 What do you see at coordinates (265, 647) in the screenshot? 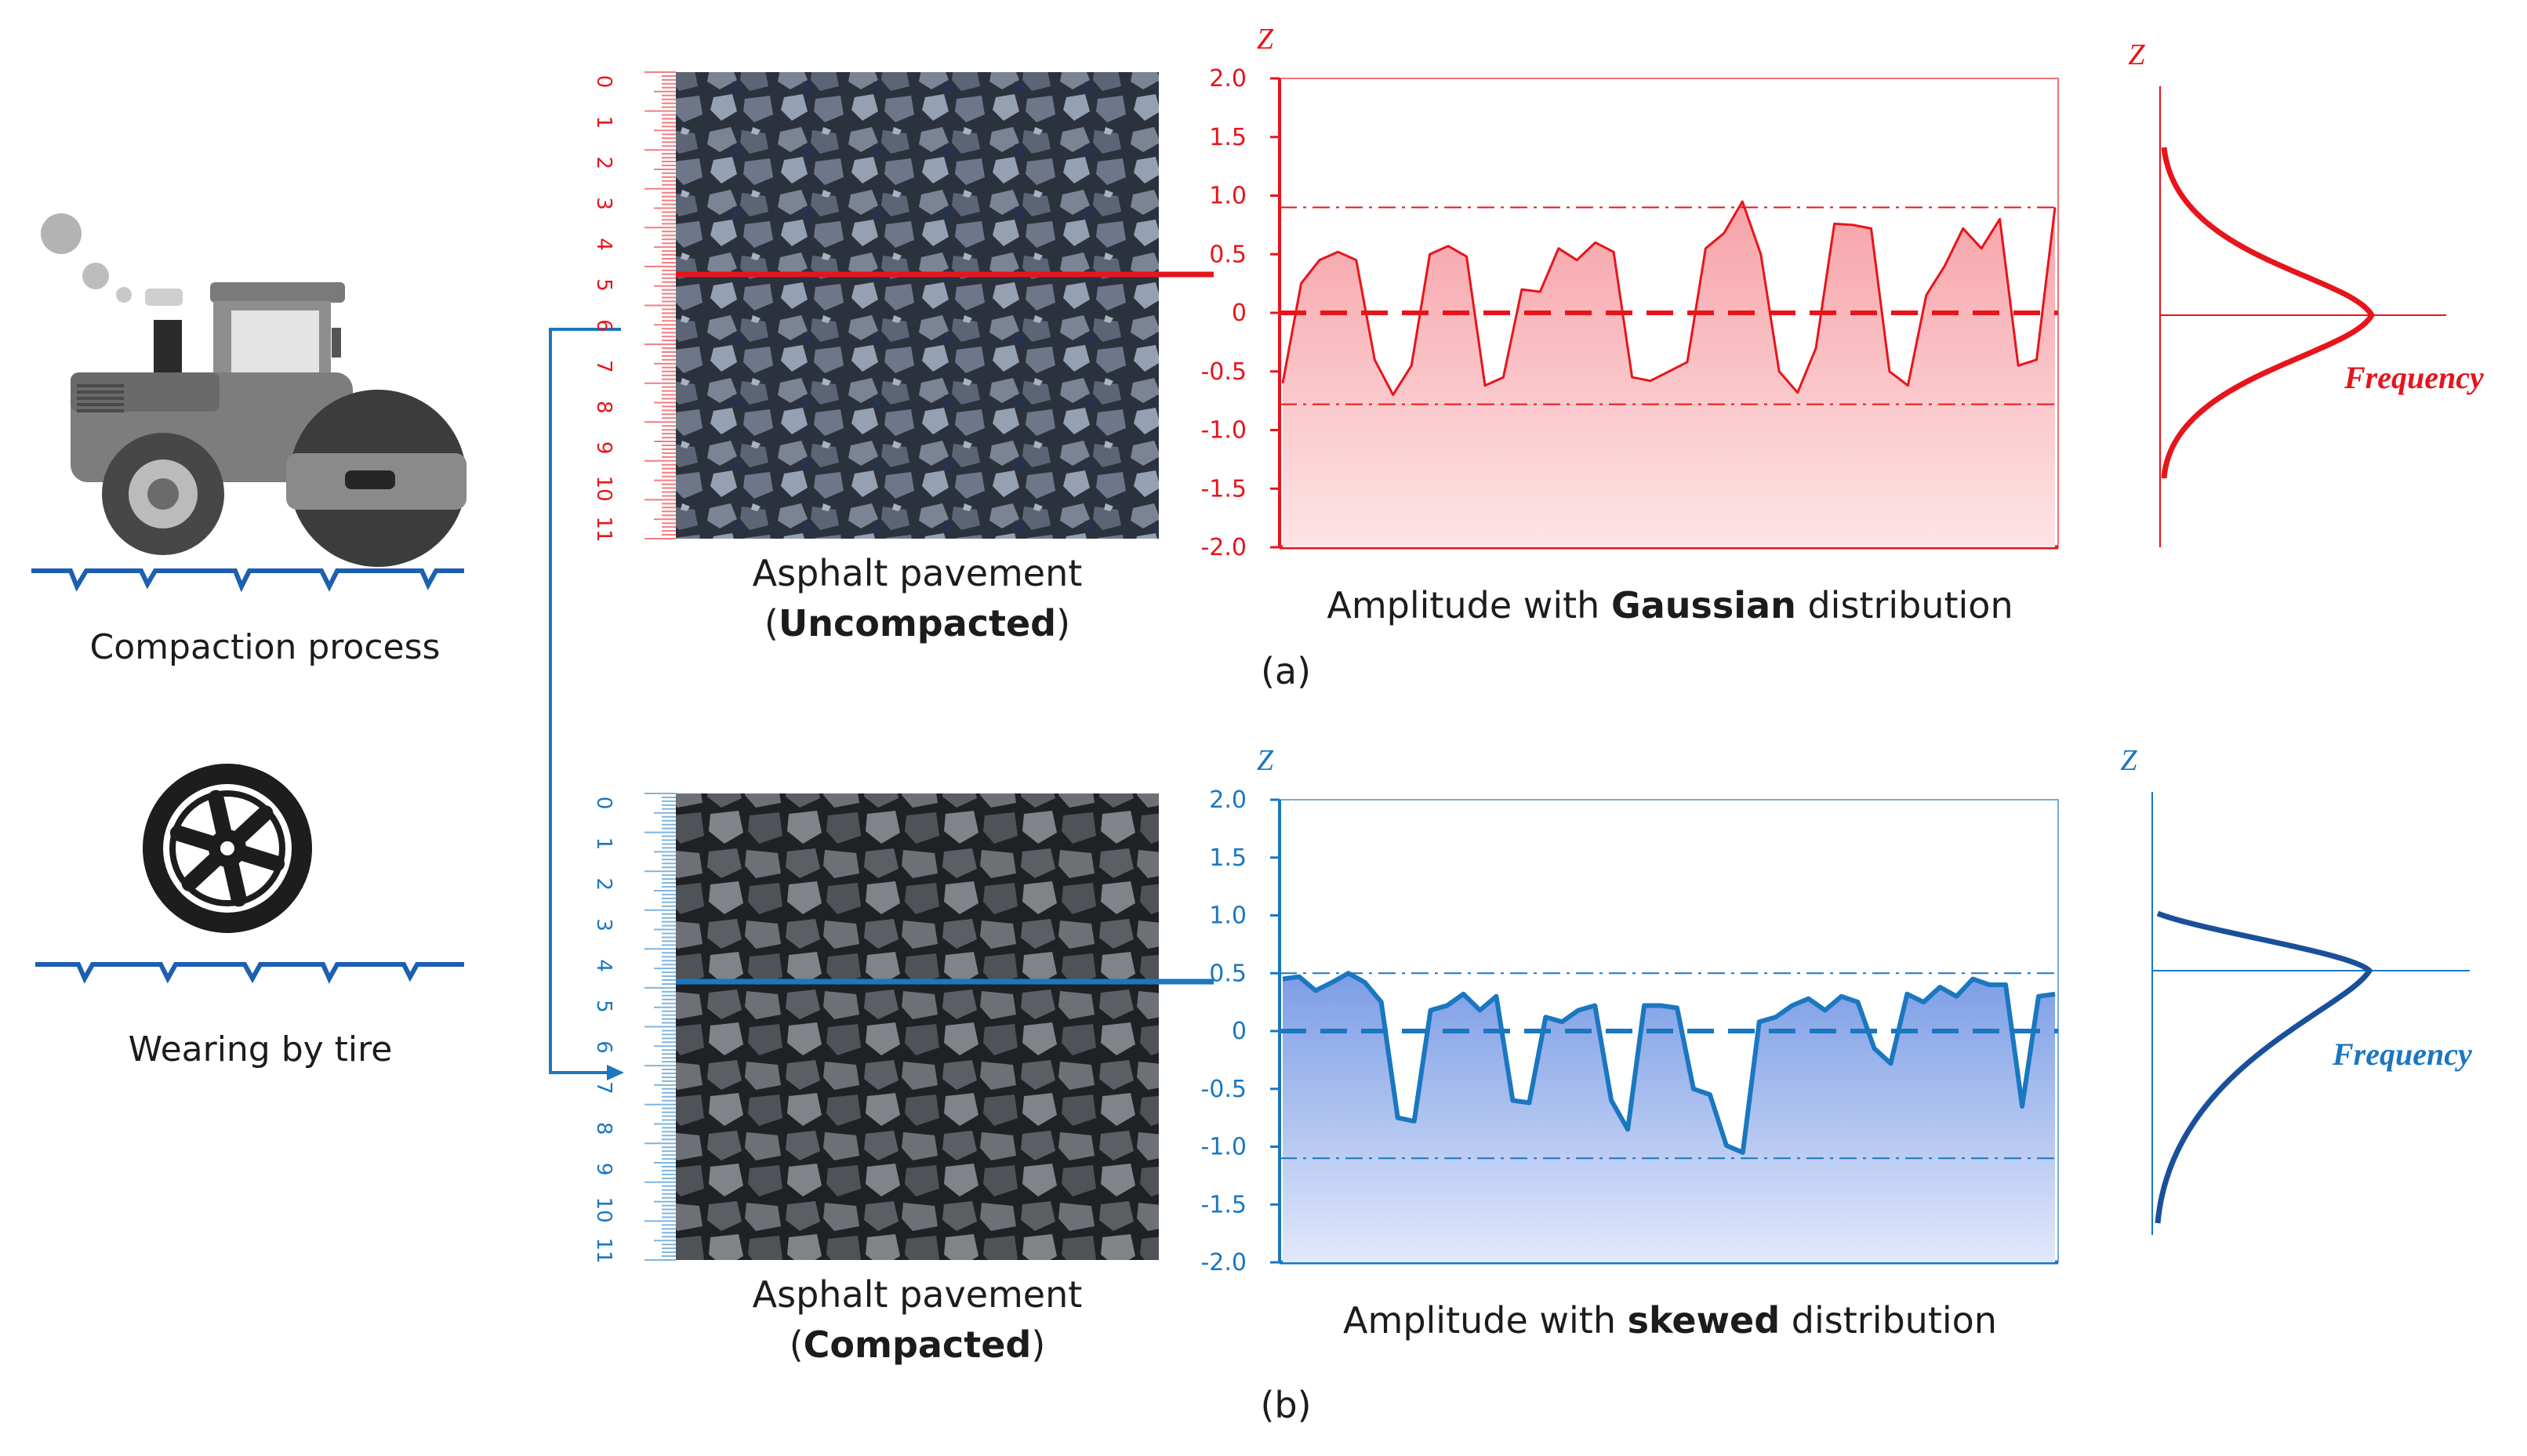
I see `compaction-label: Compaction process` at bounding box center [265, 647].